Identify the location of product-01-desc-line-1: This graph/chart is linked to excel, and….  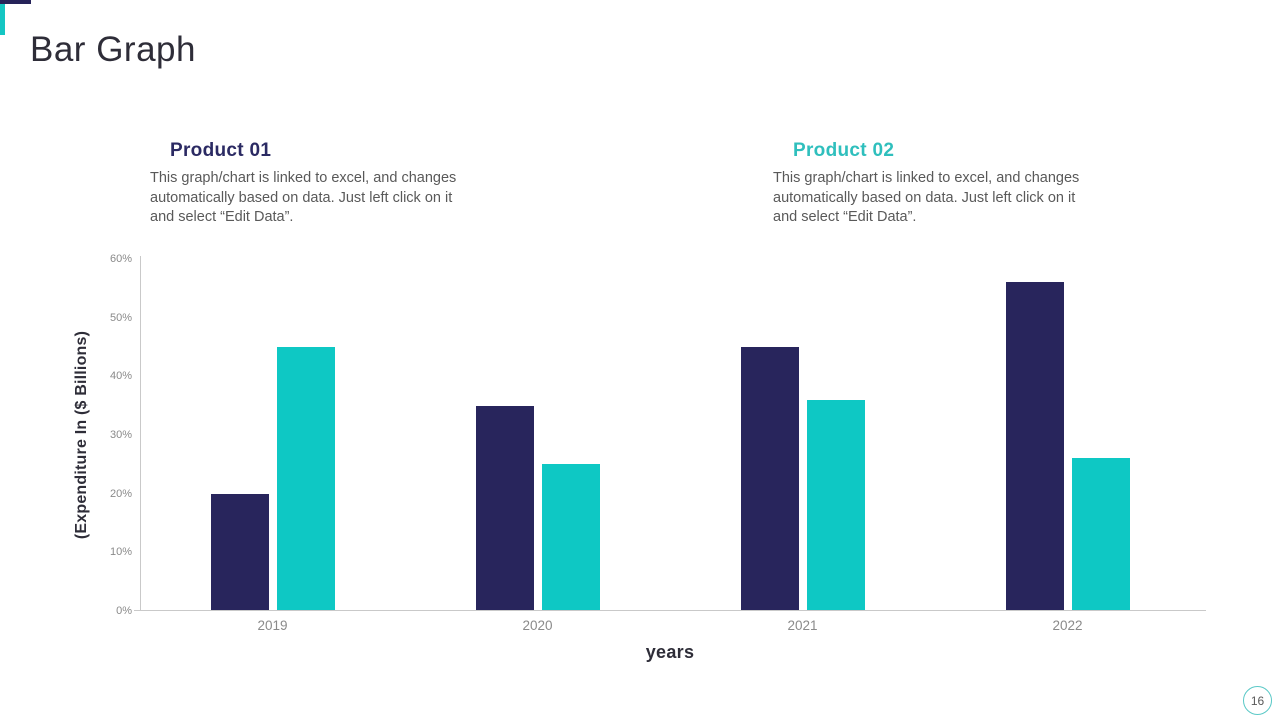
(303, 178).